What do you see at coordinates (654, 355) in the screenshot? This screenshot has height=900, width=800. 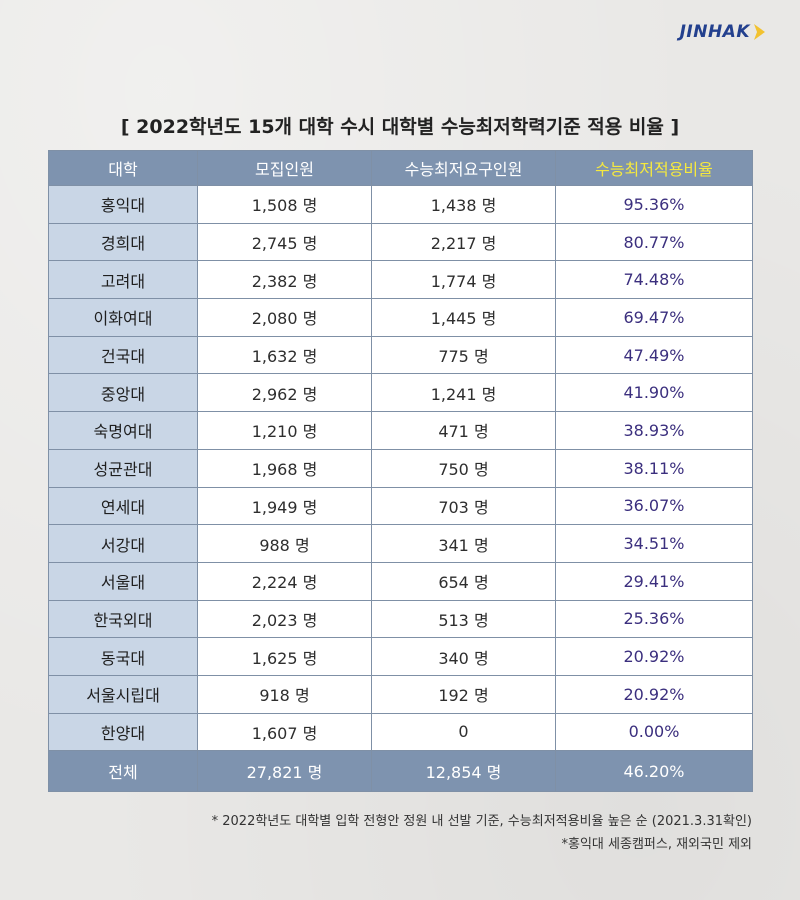 I see `csat-min-ratio-cell: 47.49%` at bounding box center [654, 355].